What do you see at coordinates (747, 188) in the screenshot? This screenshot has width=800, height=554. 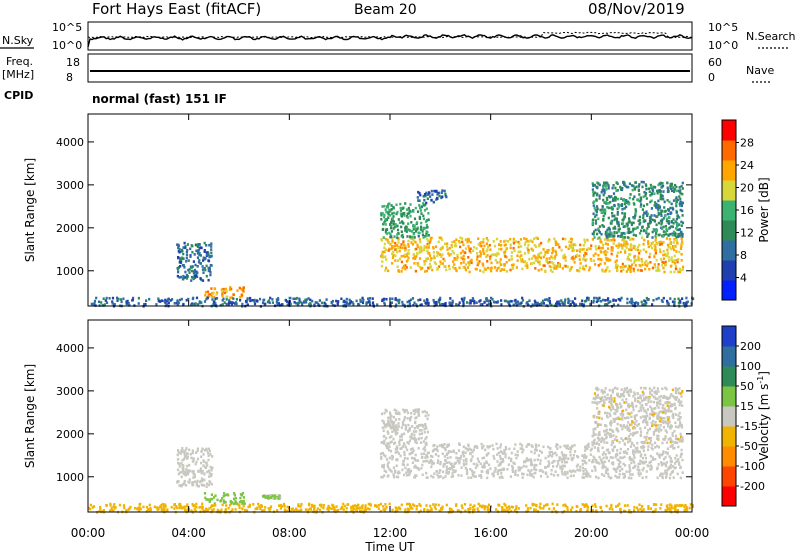 I see `colorbar-tick-label: 20` at bounding box center [747, 188].